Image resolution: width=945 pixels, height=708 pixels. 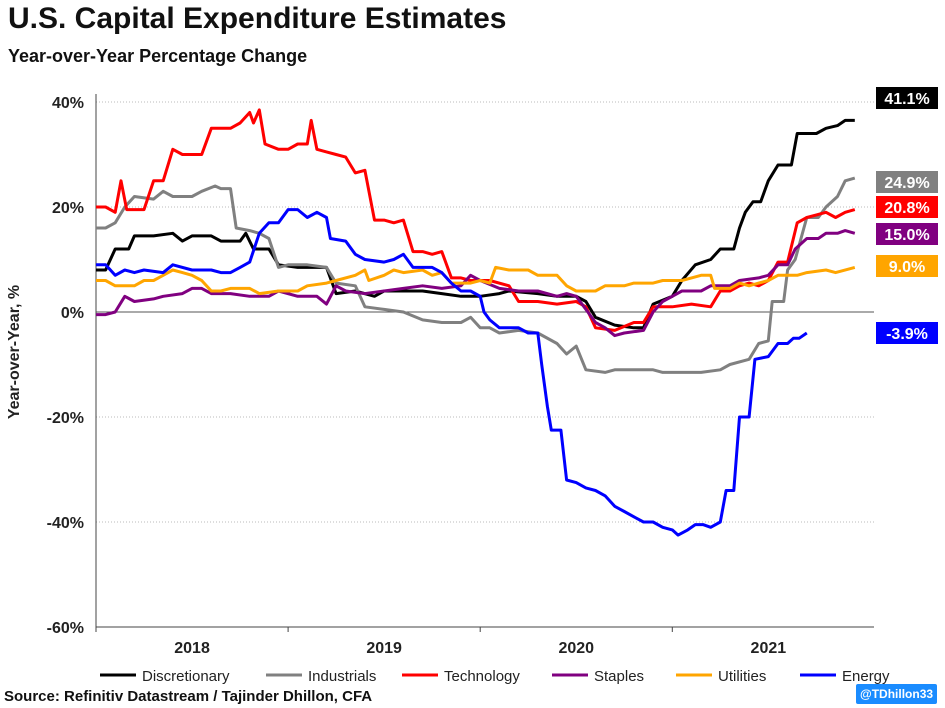 I want to click on x-tick-label: 2020, so click(x=576, y=648).